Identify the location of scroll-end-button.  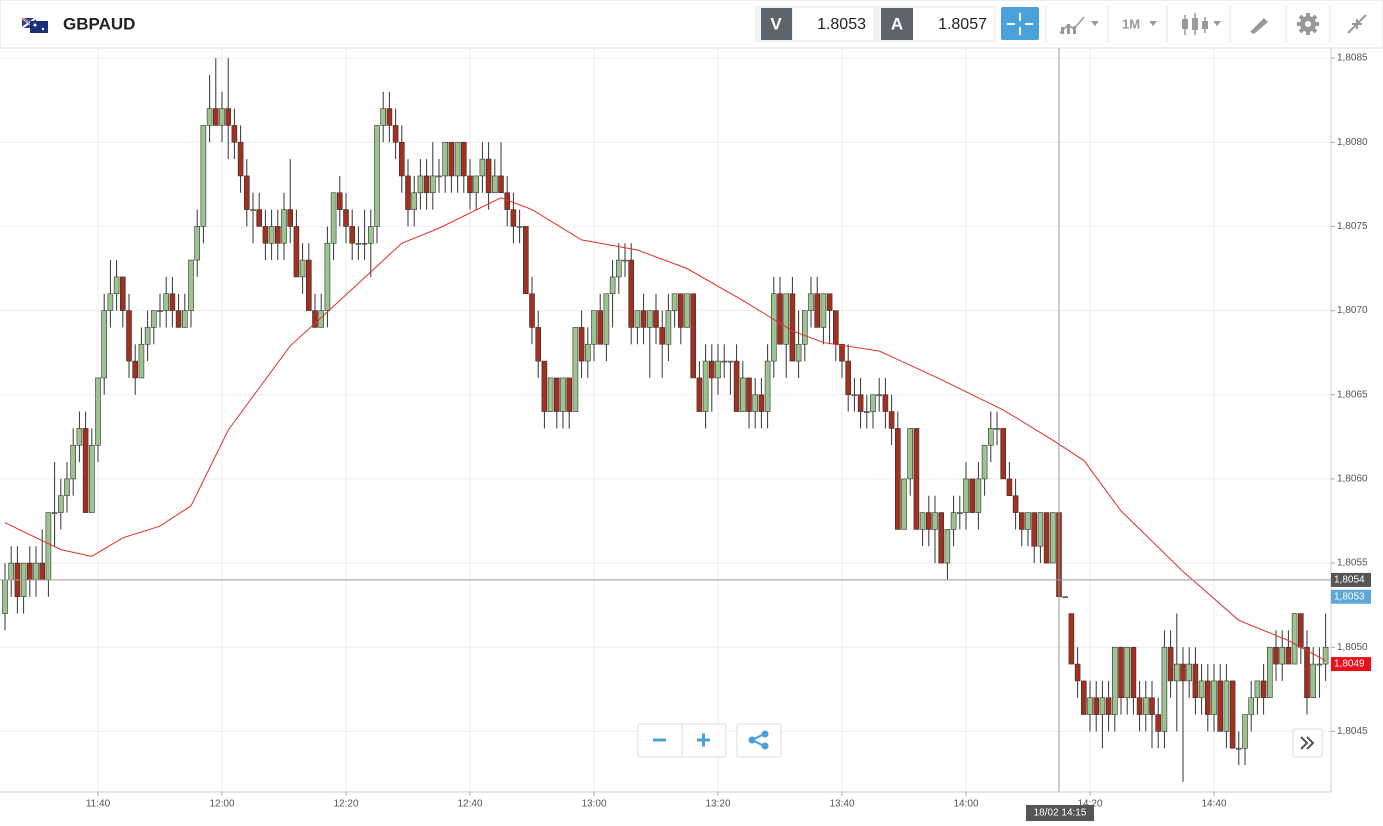
(1307, 743).